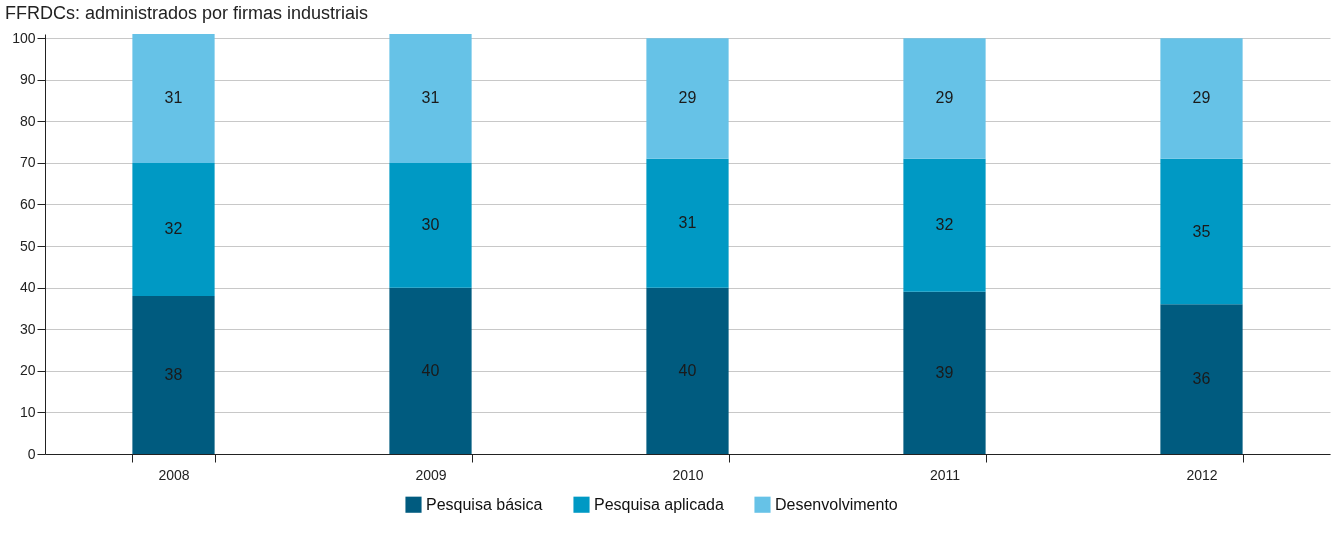  What do you see at coordinates (27, 328) in the screenshot?
I see `y-tick-label: 30` at bounding box center [27, 328].